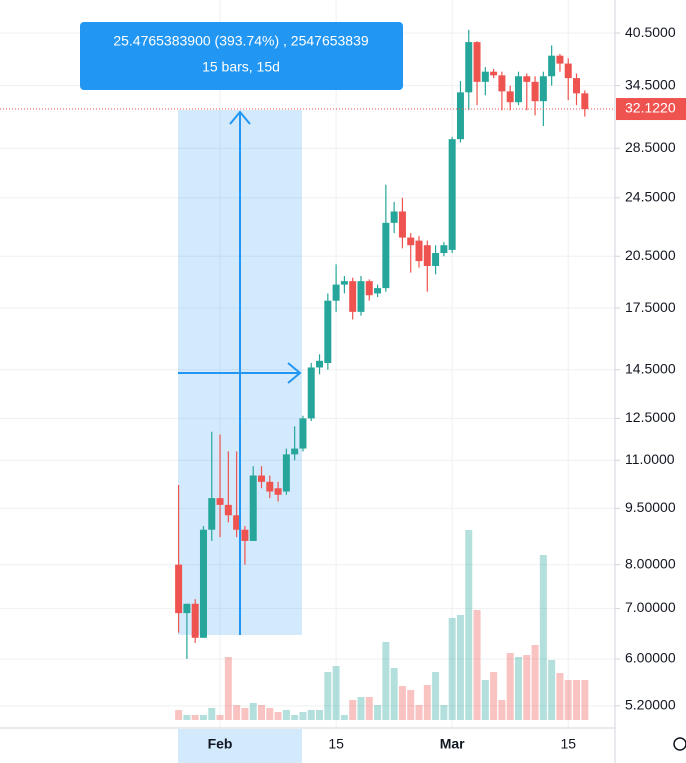  I want to click on time-range-highlight, so click(240, 746).